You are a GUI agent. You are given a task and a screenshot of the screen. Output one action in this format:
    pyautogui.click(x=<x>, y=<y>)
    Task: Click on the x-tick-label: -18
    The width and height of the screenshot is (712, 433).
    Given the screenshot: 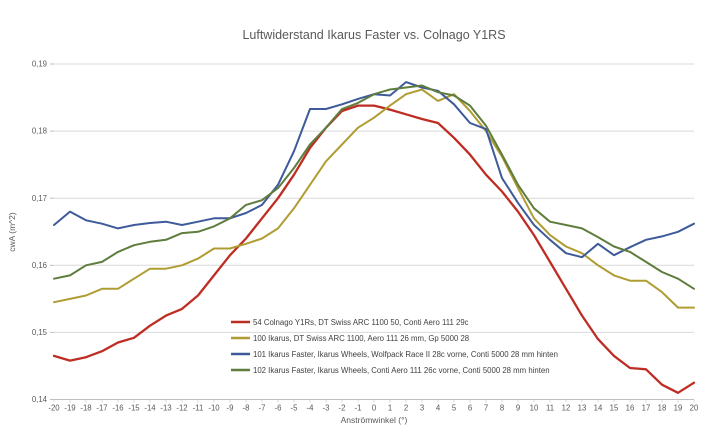 What is the action you would take?
    pyautogui.click(x=85, y=408)
    